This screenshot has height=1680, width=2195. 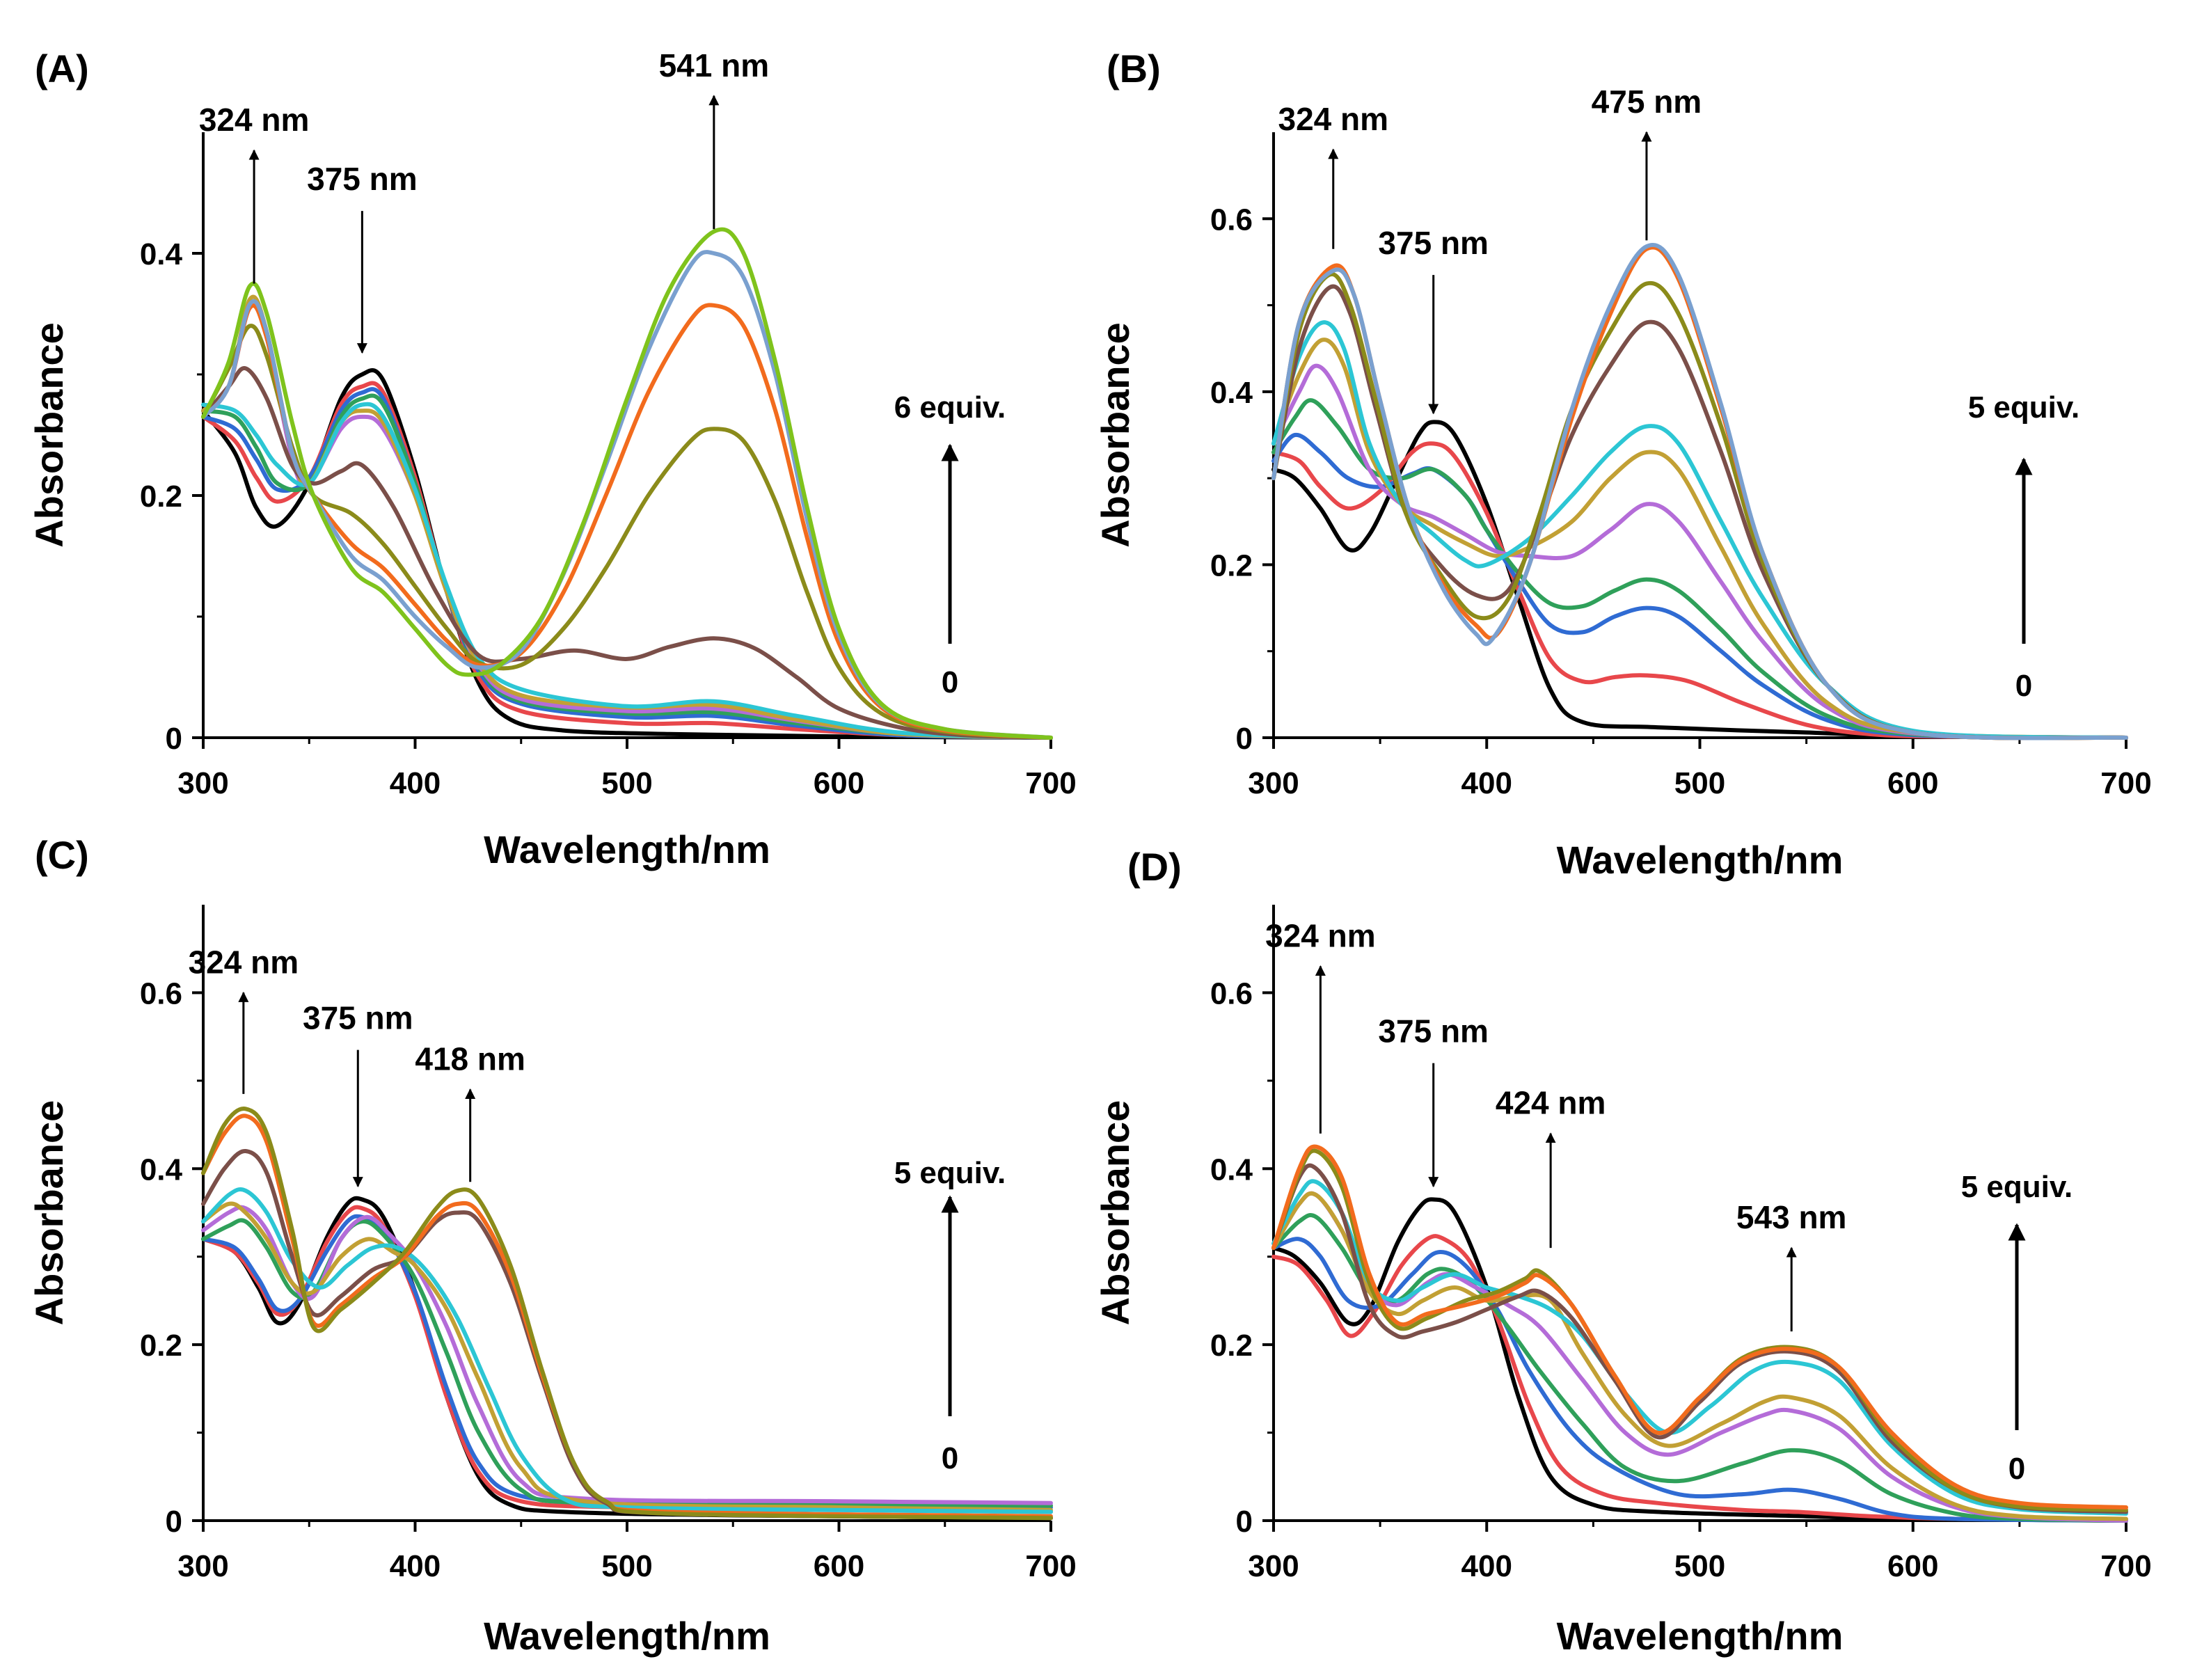 What do you see at coordinates (1647, 102) in the screenshot?
I see `peak-annotation: 475 nm` at bounding box center [1647, 102].